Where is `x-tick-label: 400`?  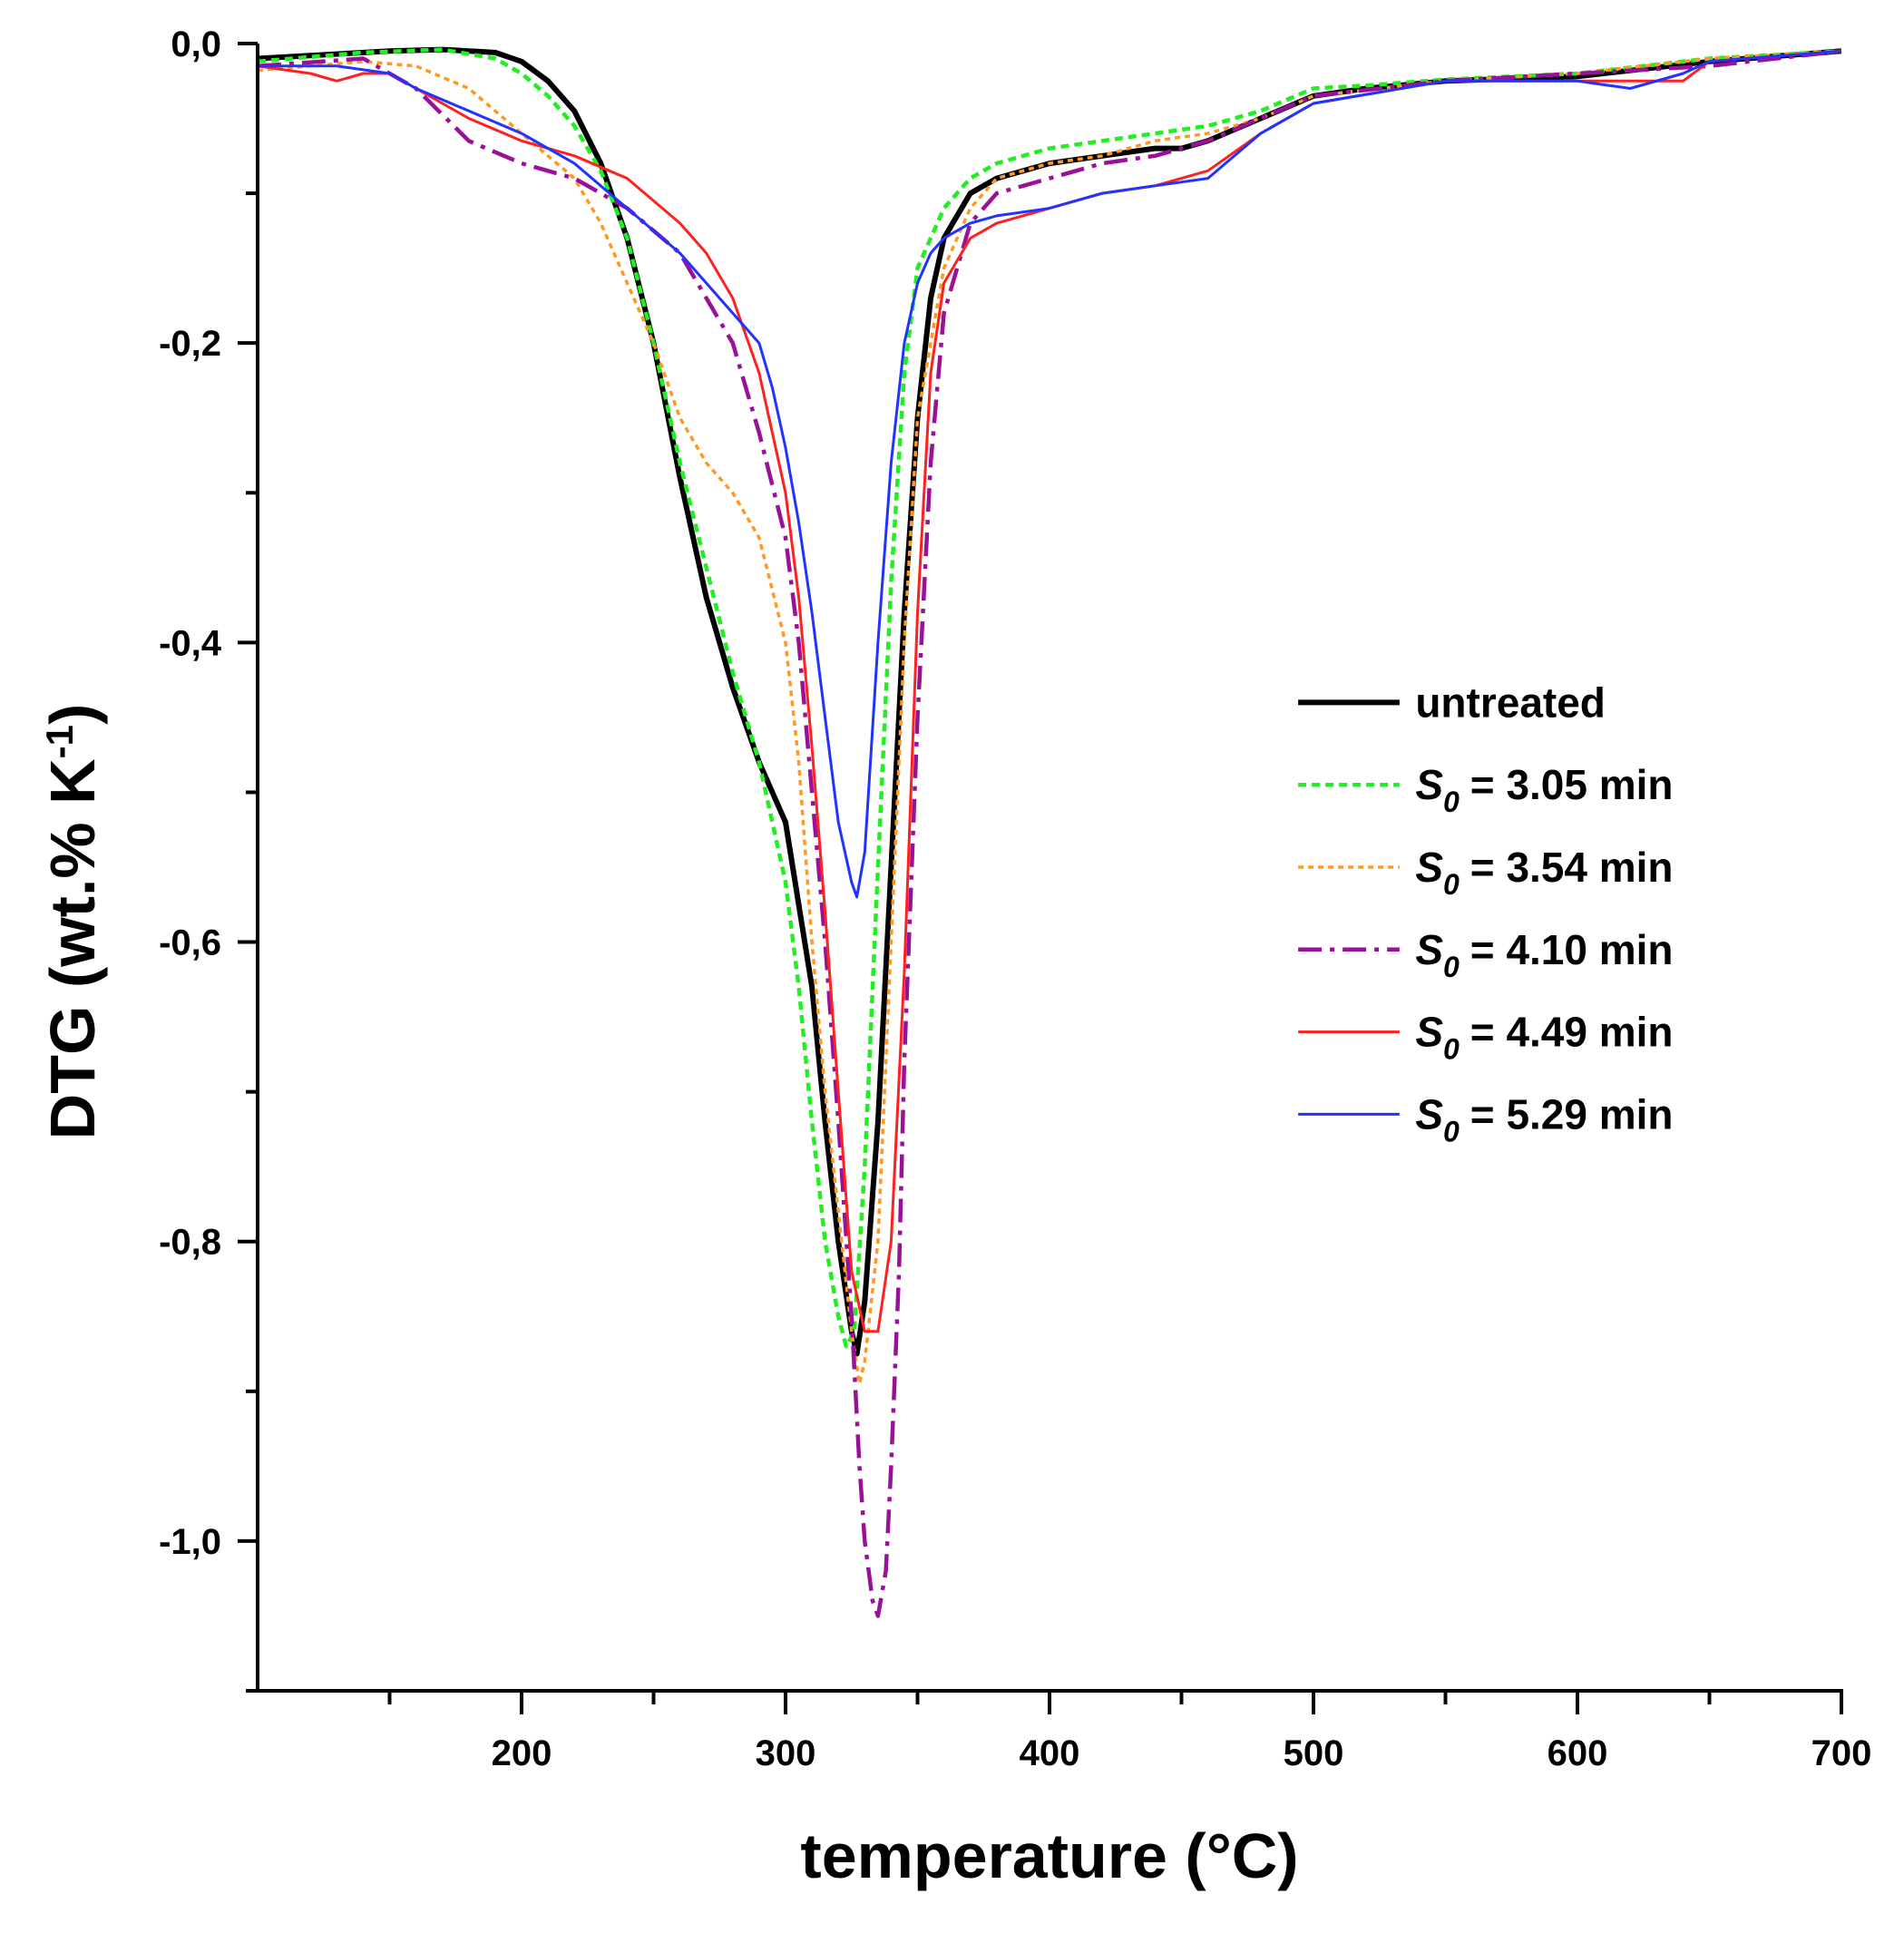 x-tick-label: 400 is located at coordinates (1050, 1753).